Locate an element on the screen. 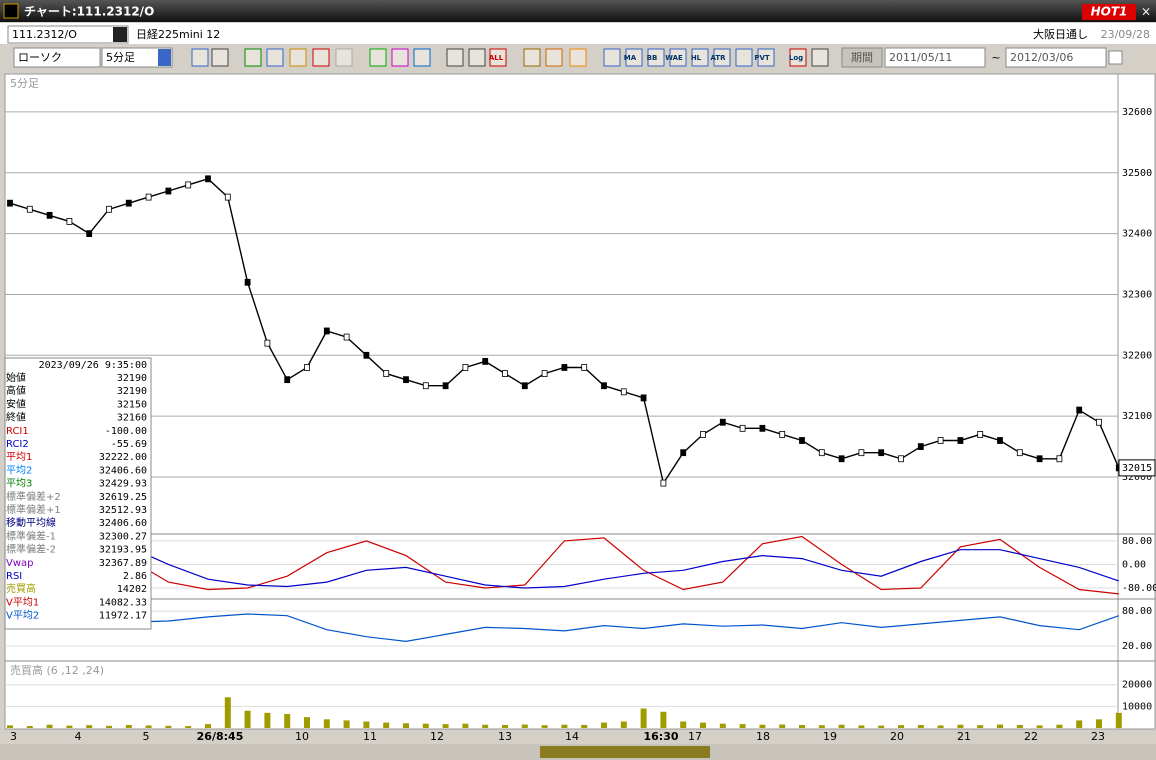  from-date-text: 2011/05/11 is located at coordinates (920, 57).